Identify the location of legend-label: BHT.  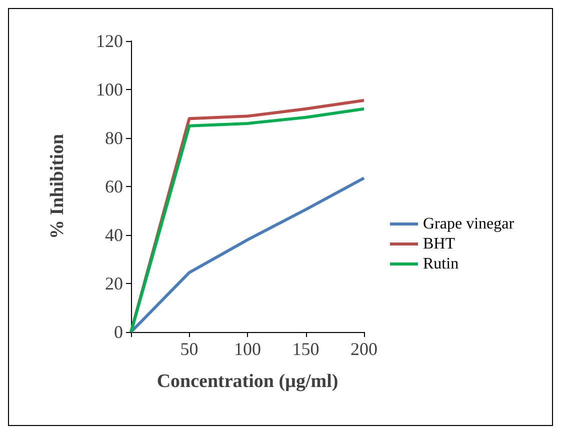
(439, 244).